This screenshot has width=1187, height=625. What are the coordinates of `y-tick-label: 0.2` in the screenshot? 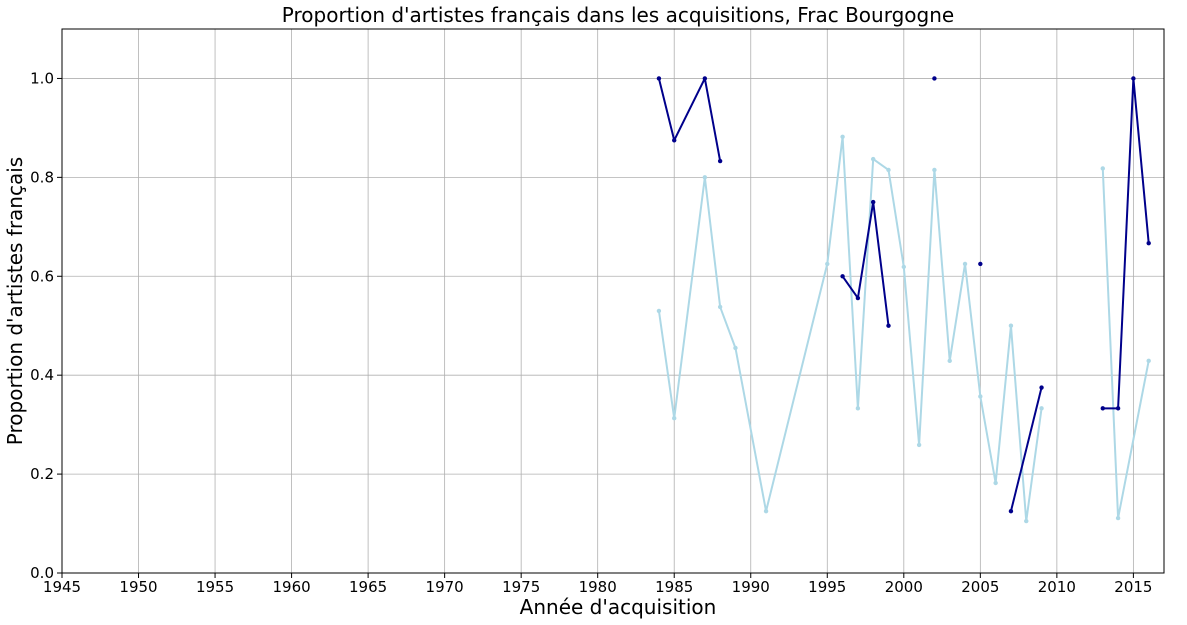 It's located at (42, 474).